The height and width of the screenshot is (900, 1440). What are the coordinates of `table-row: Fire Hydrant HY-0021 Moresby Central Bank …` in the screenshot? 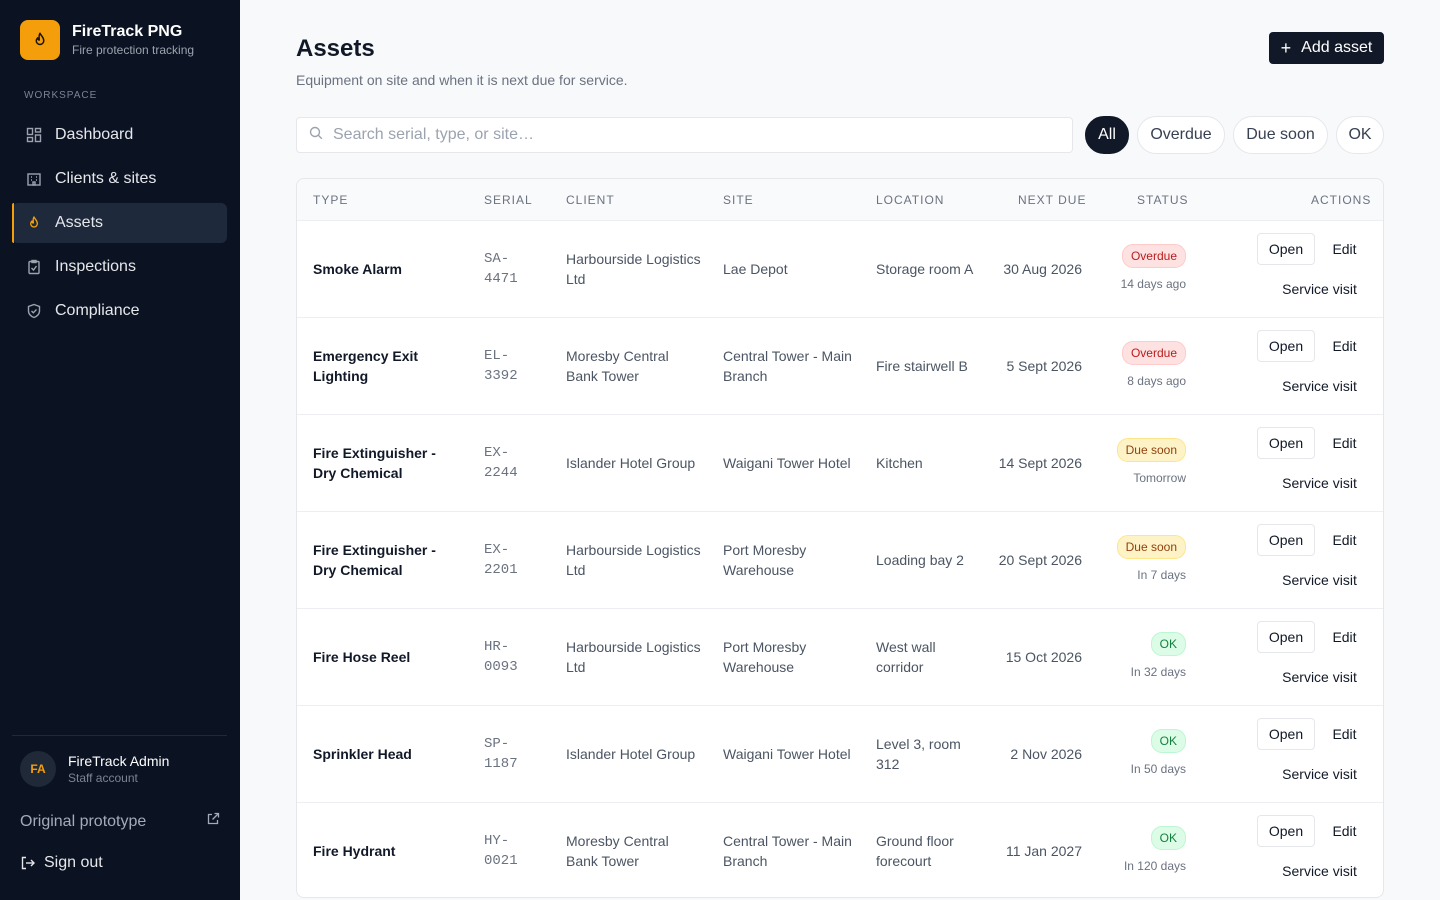 It's located at (840, 850).